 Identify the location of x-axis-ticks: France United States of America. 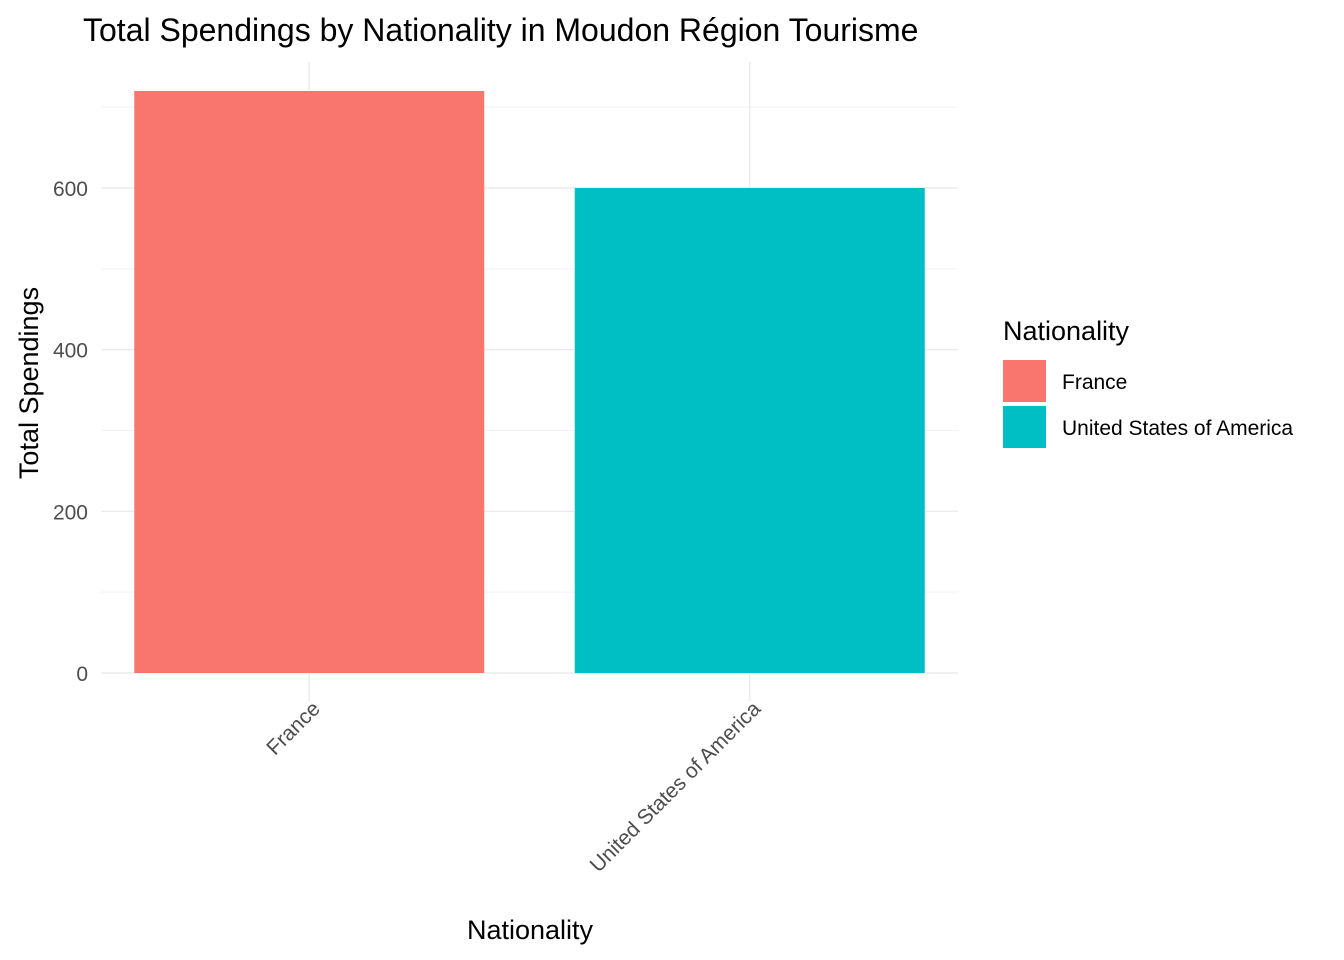
(513, 787).